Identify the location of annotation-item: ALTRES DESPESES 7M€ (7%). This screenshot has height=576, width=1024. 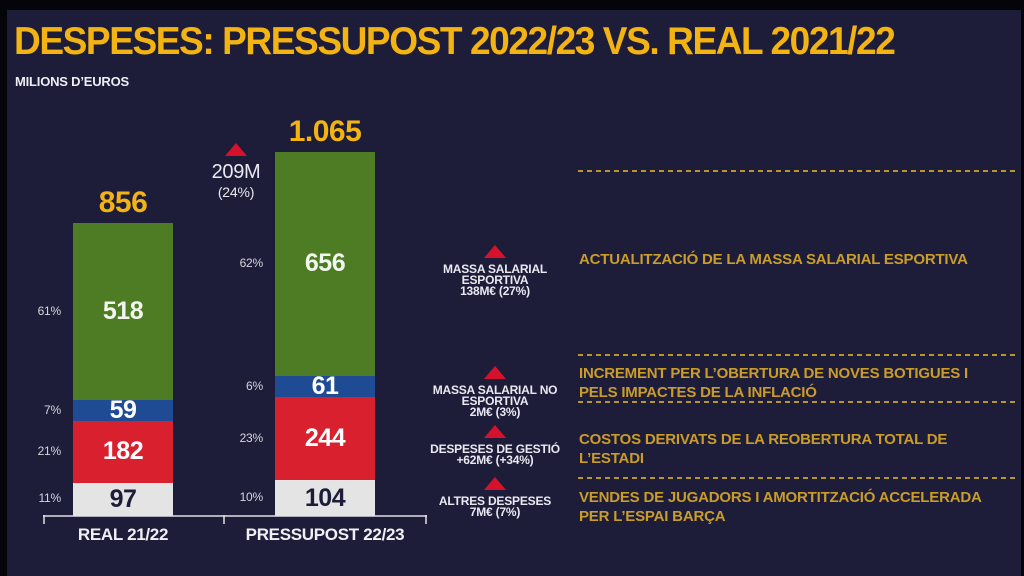
(495, 497).